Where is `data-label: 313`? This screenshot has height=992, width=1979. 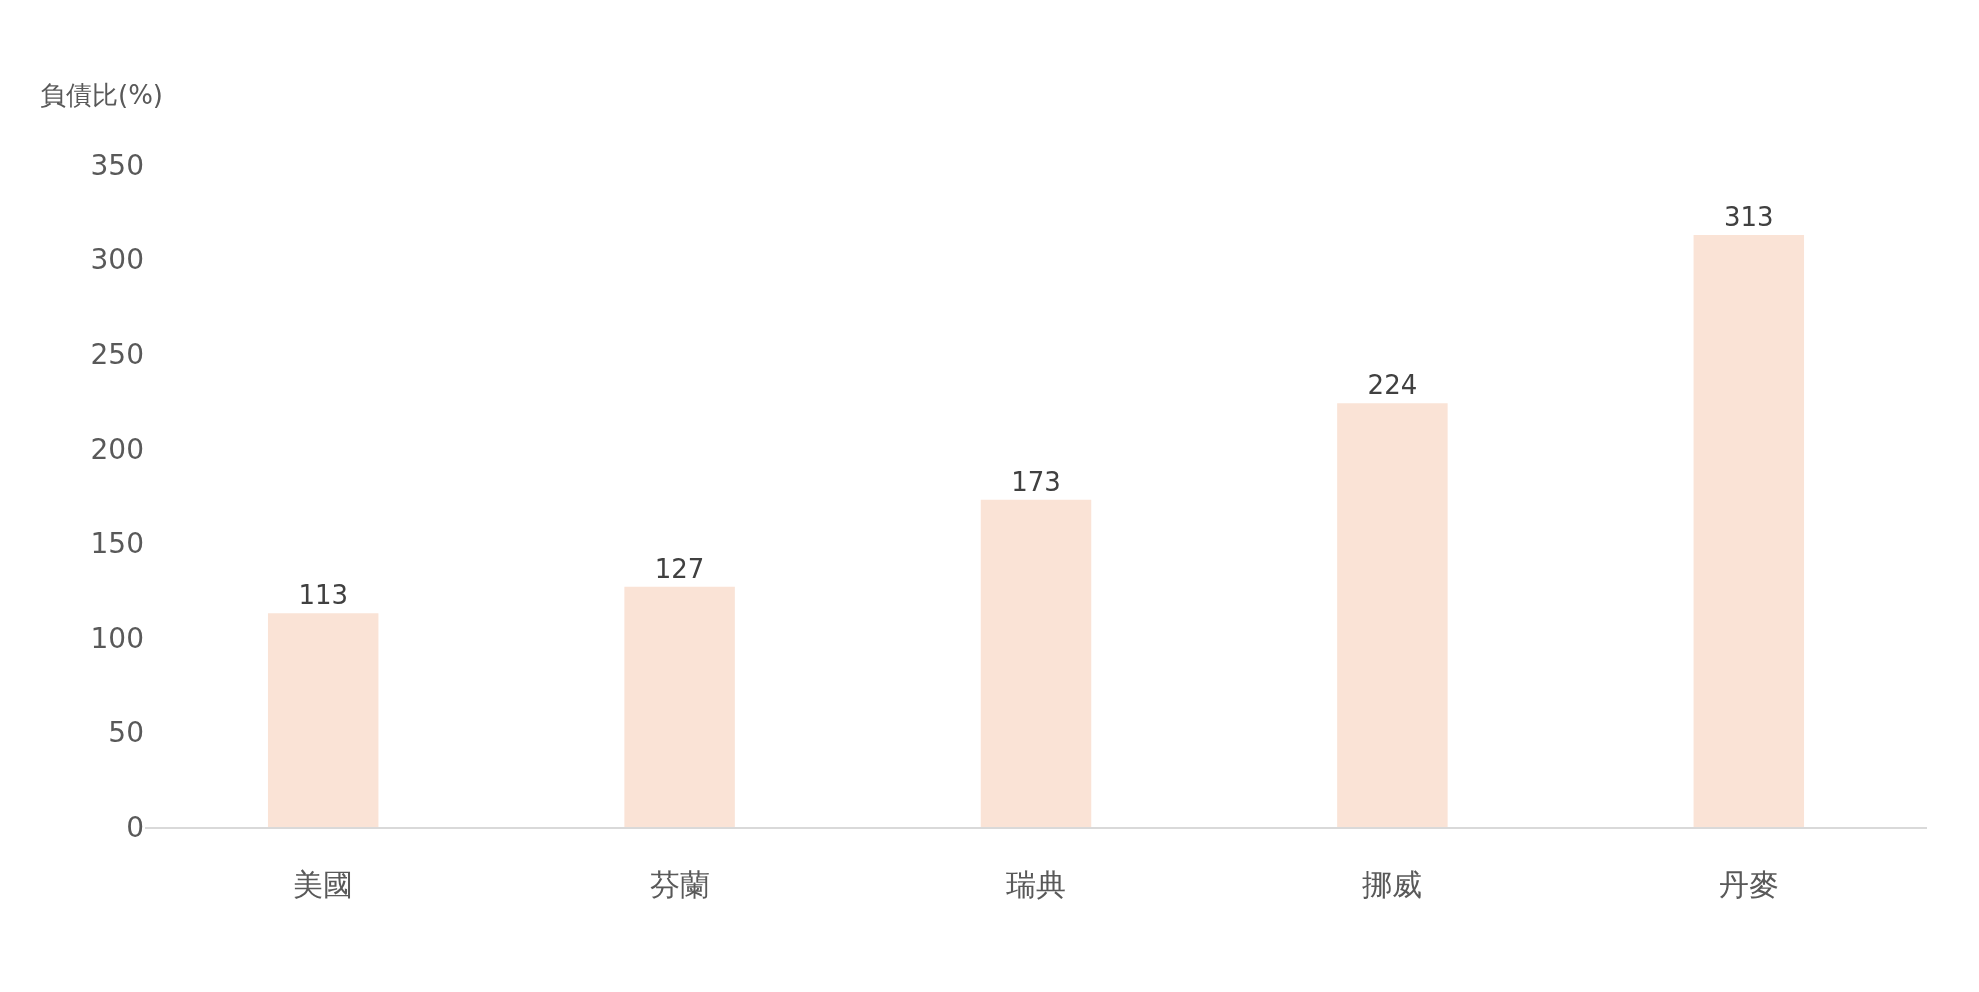
data-label: 313 is located at coordinates (1748, 216).